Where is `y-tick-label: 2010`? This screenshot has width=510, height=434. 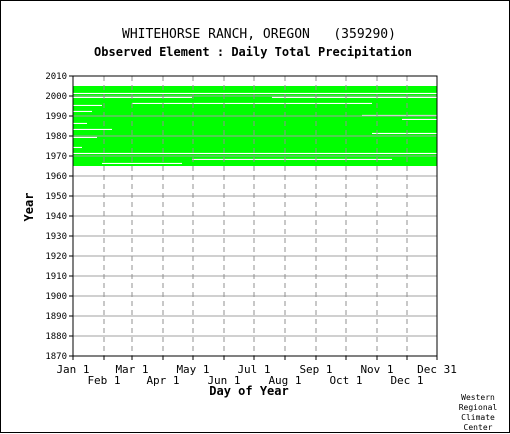 y-tick-label: 2010 is located at coordinates (56, 77).